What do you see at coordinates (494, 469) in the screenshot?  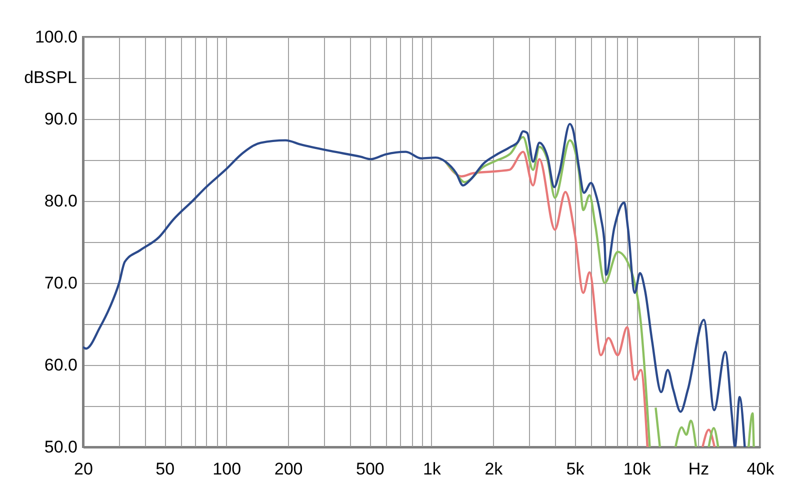 I see `x-tick-label: 2k` at bounding box center [494, 469].